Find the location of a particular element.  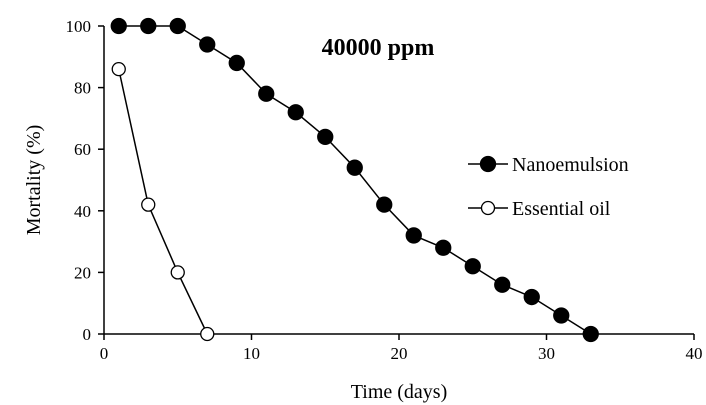

x-ticks: 0 10 20 30 40 is located at coordinates (401, 348).